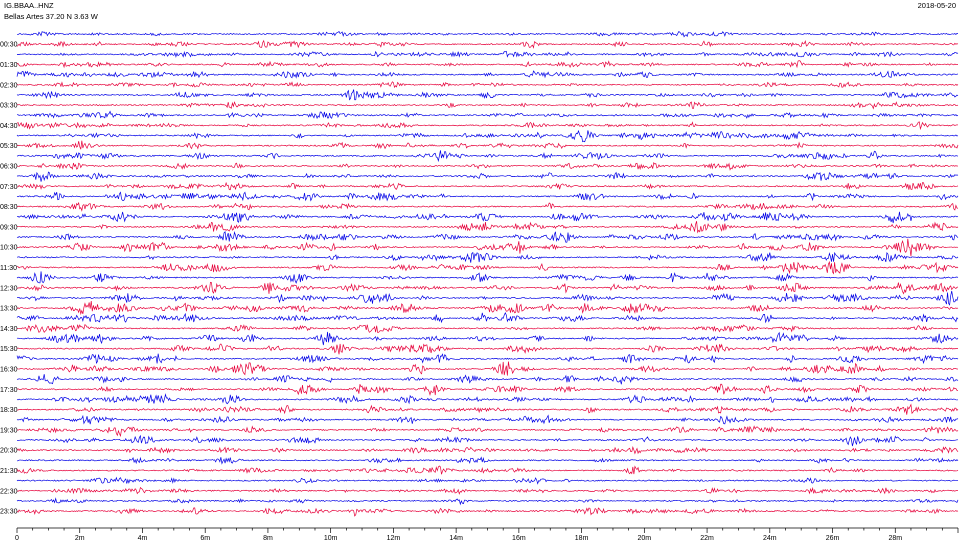  I want to click on x-tick-label: 26m, so click(833, 537).